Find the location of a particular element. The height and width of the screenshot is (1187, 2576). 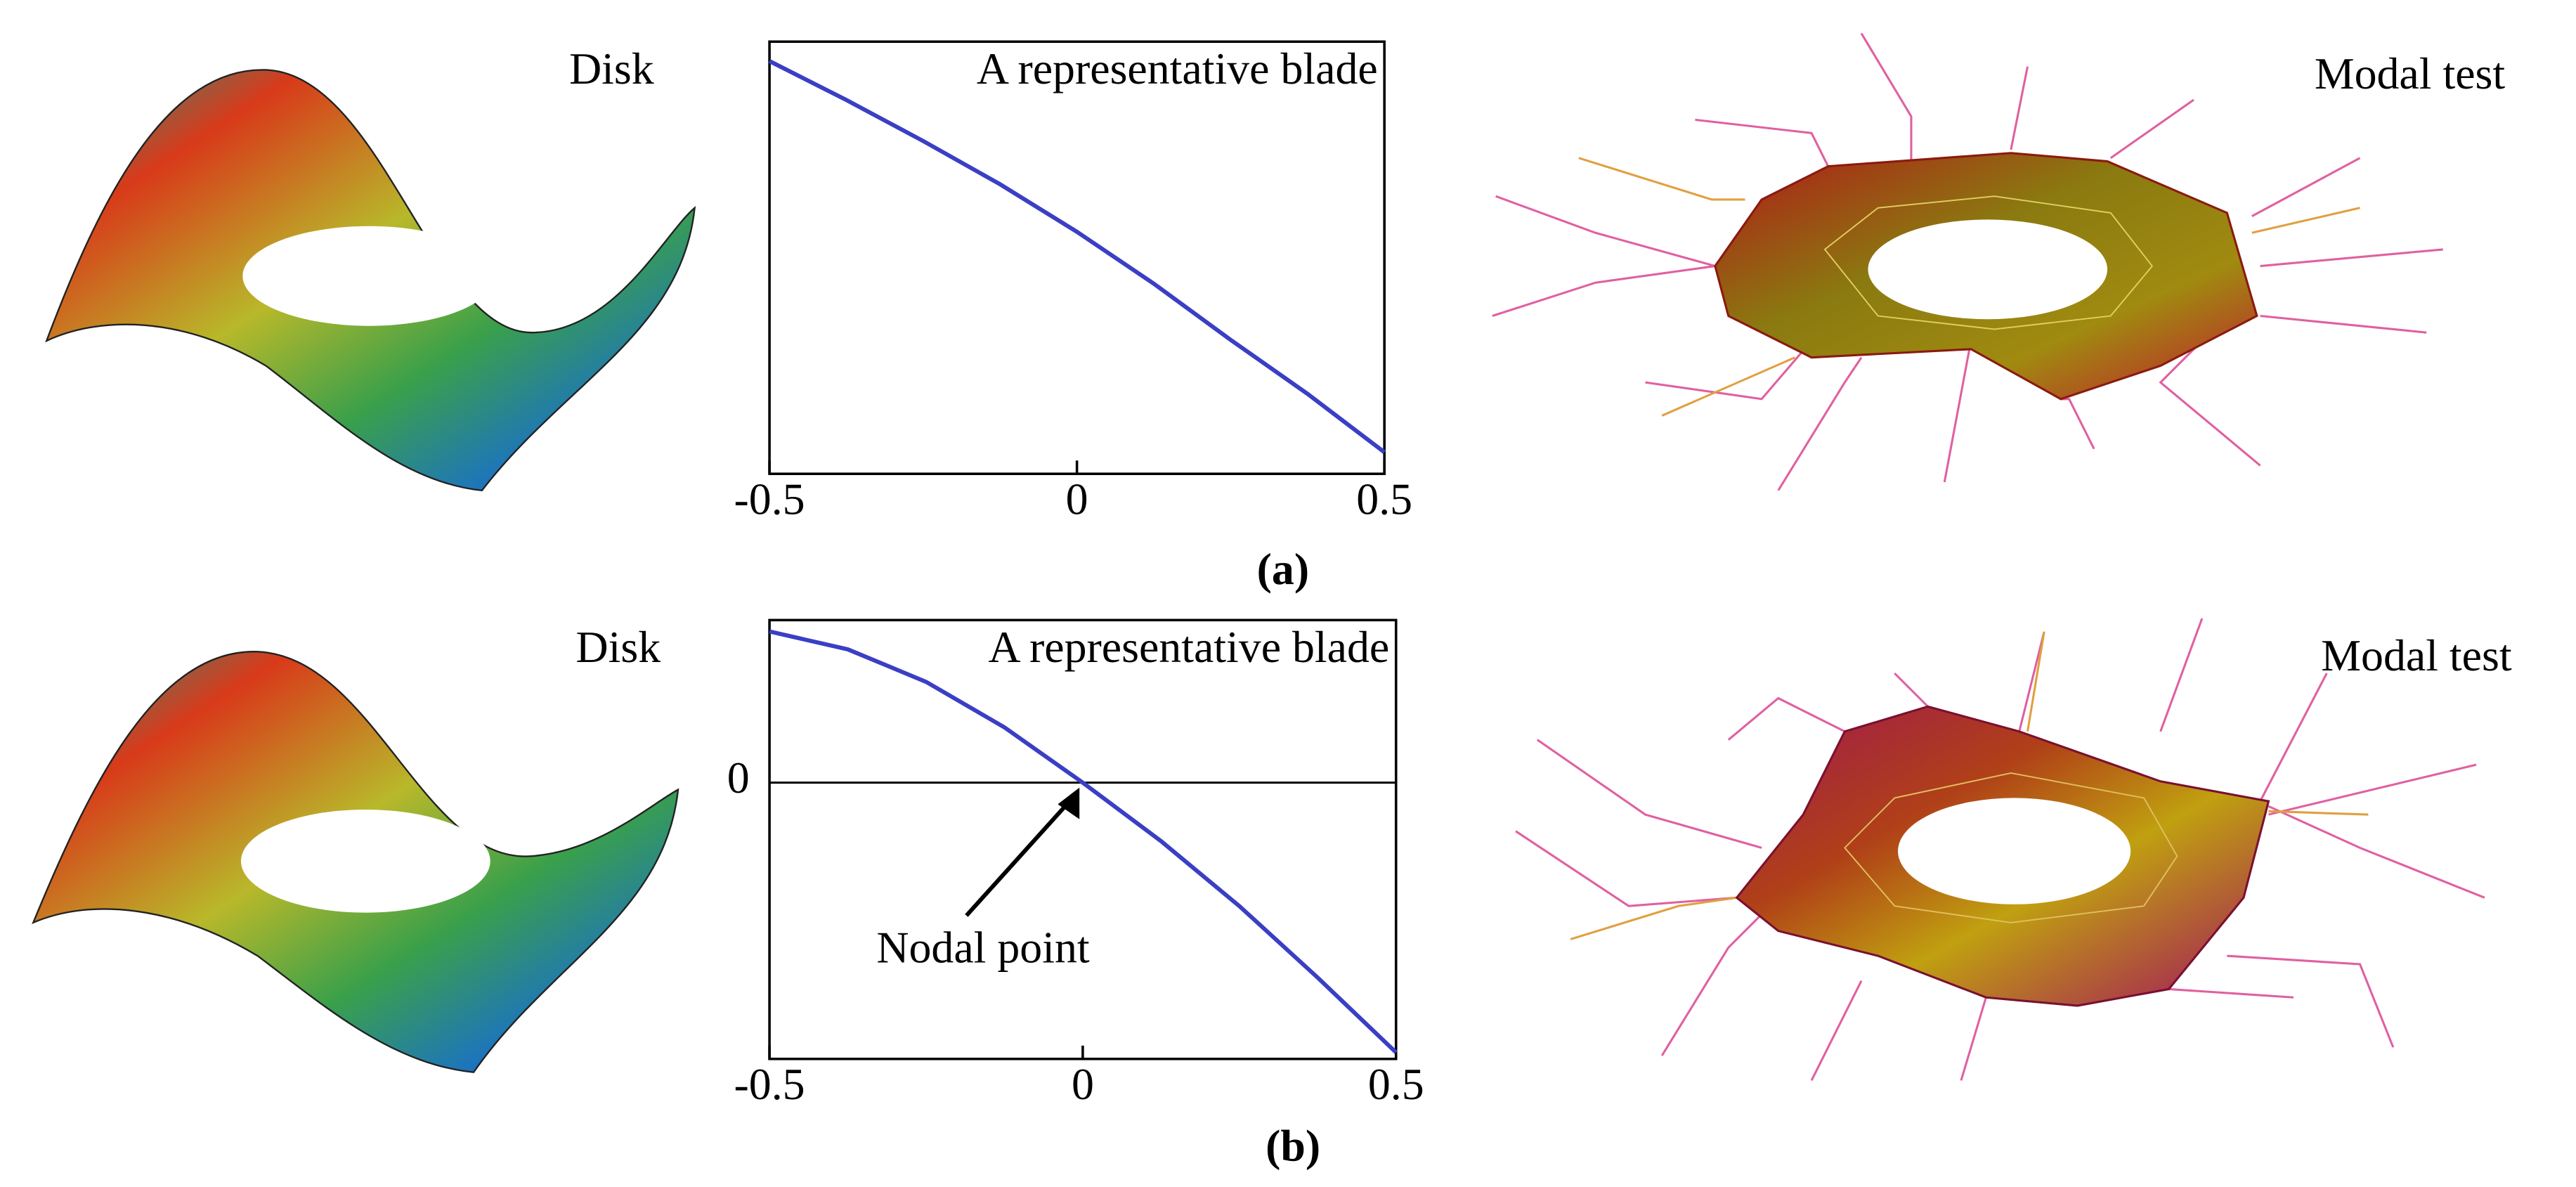

arrow-head is located at coordinates (1069, 803).